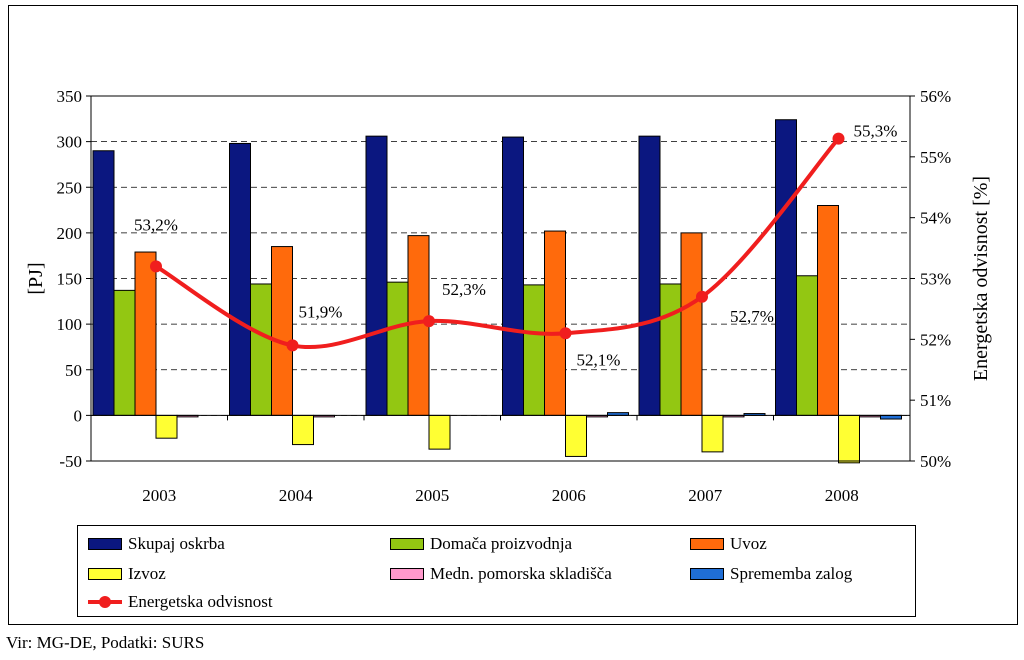 The height and width of the screenshot is (660, 1024). I want to click on line-data-label: 52,3%, so click(464, 289).